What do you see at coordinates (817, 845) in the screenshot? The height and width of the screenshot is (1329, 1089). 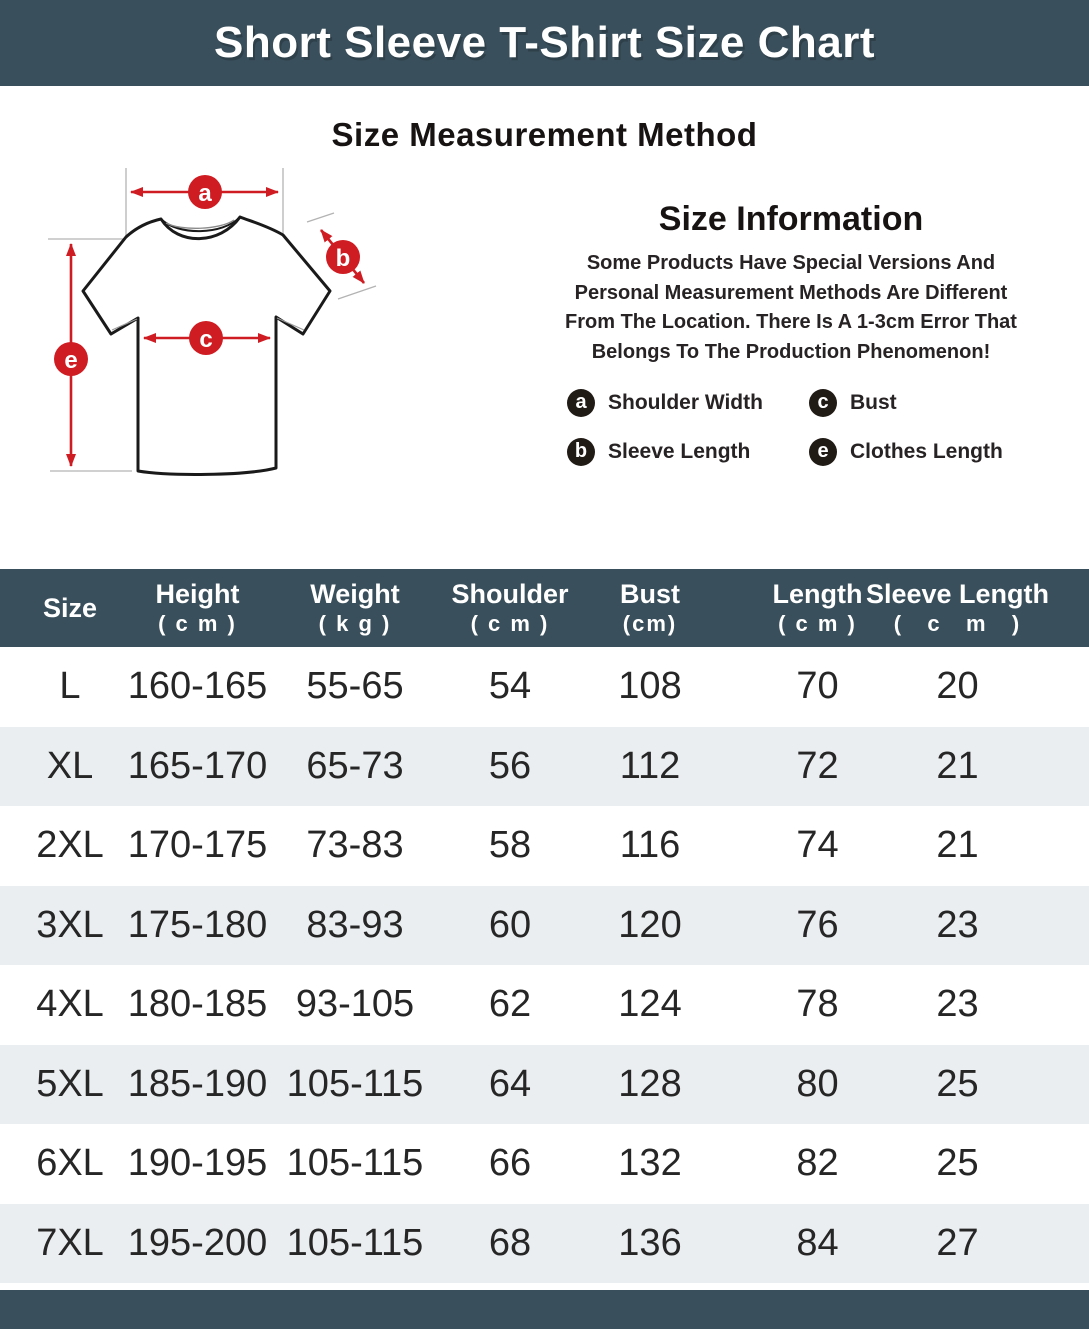 I see `cell-length: 74` at bounding box center [817, 845].